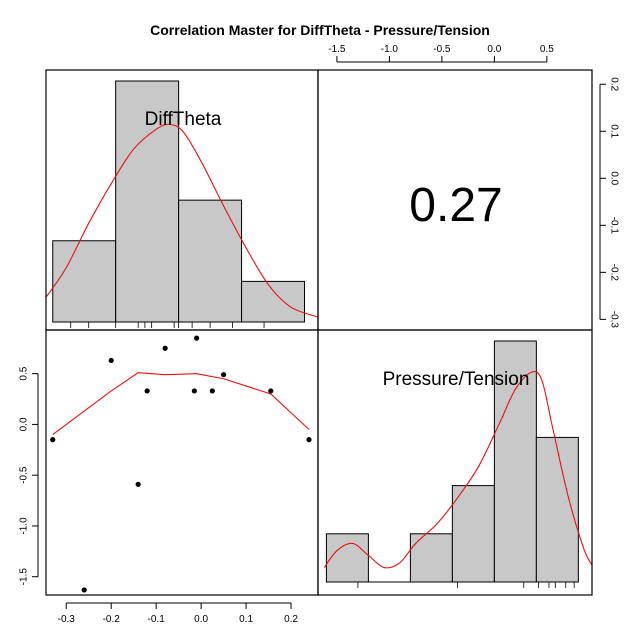  What do you see at coordinates (24, 475) in the screenshot?
I see `left-tick-label-2: -0.5` at bounding box center [24, 475].